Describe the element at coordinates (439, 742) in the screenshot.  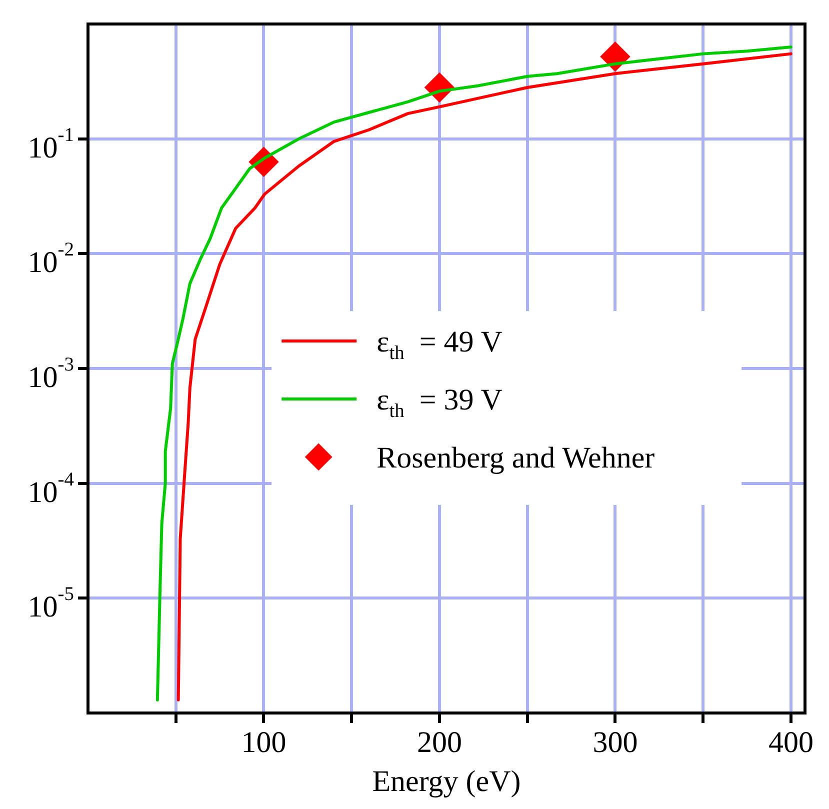
I see `x-tick-label: 200` at that location.